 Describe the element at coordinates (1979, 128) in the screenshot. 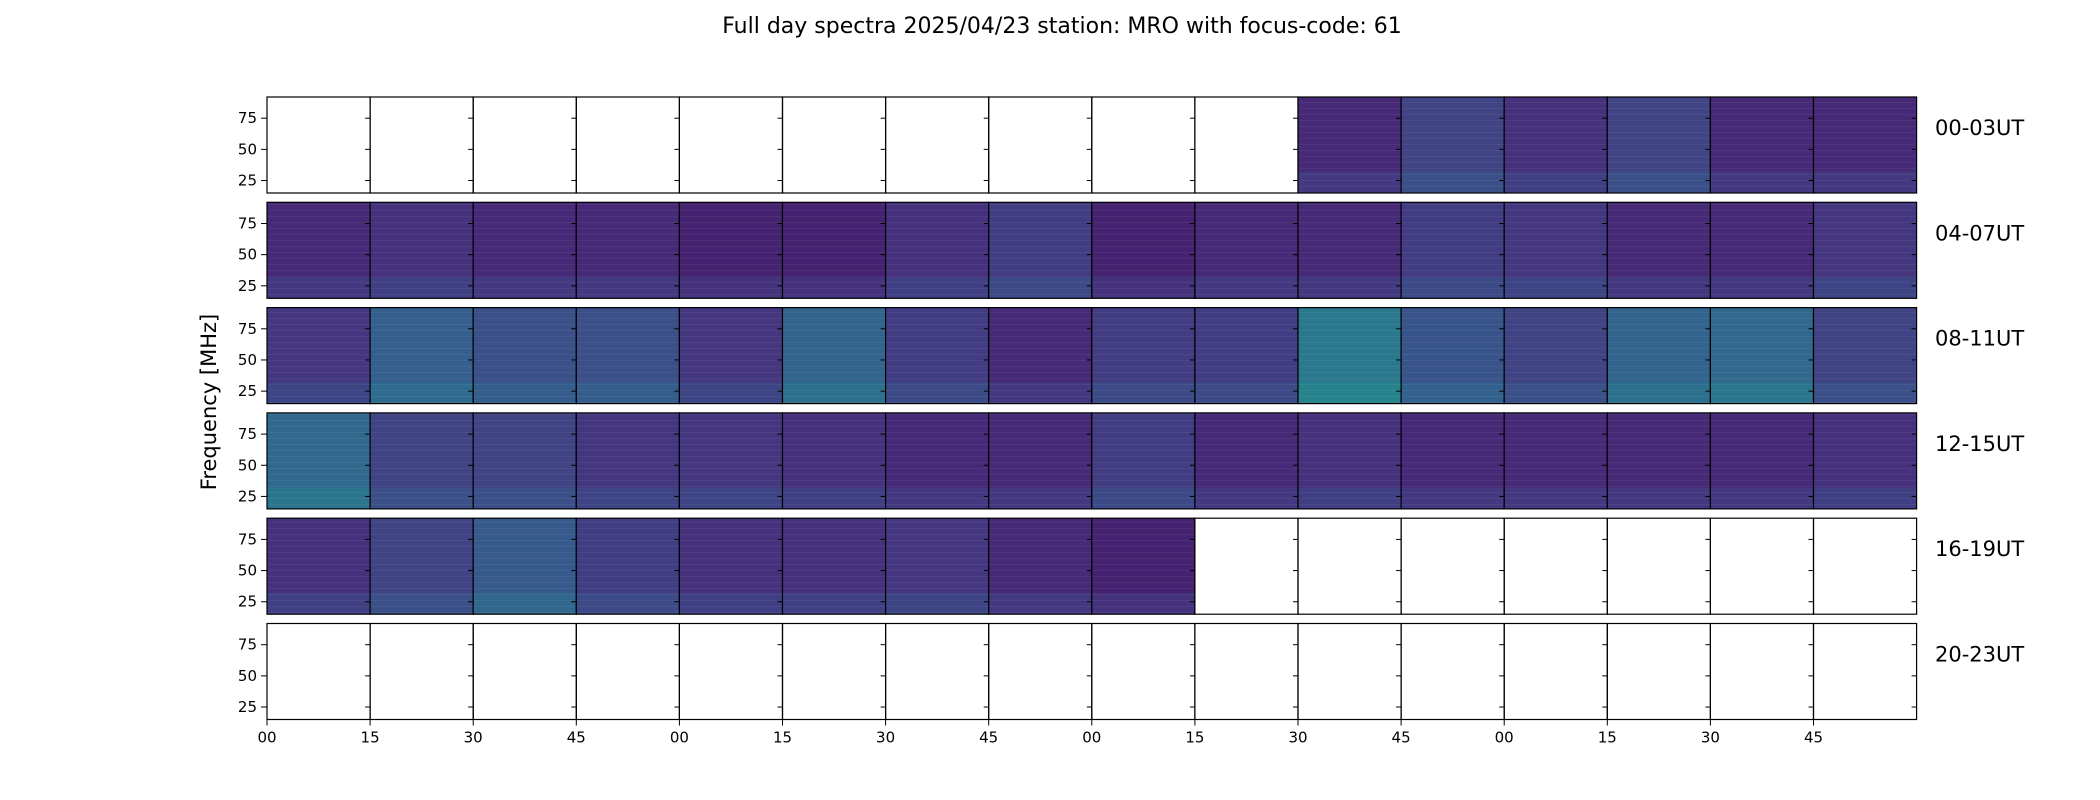

I see `row-time-label: 00-03UT` at that location.